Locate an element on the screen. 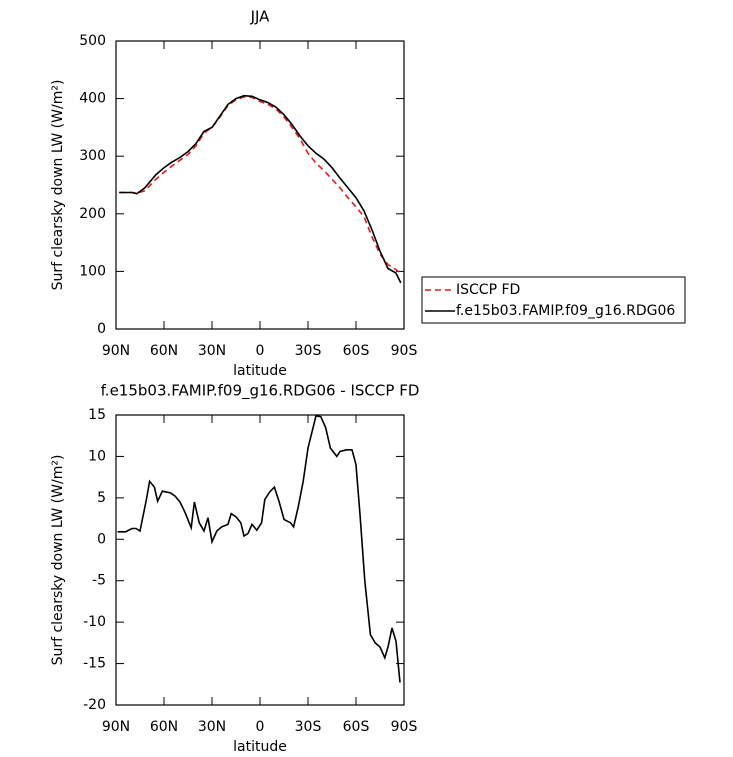  y-tick-label: 400 is located at coordinates (92, 99).